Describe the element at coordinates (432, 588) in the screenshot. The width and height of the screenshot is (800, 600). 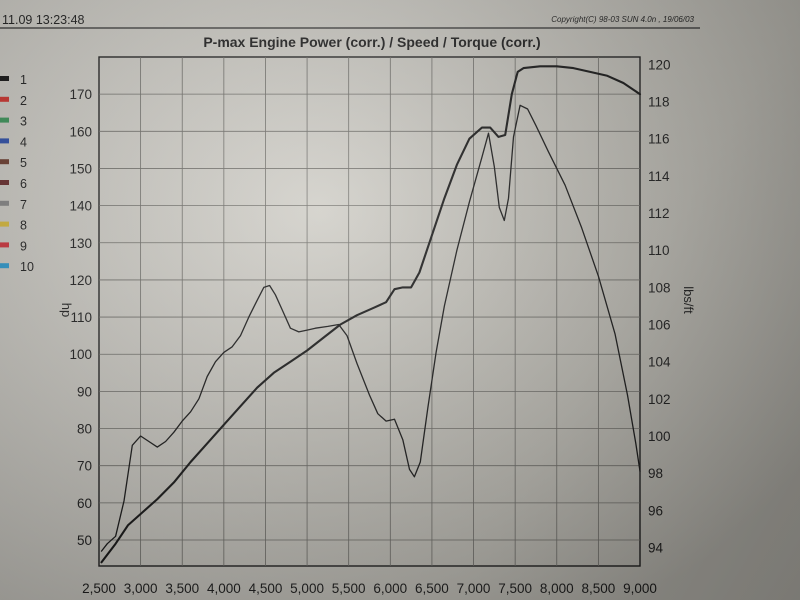
I see `x-tick-label: 6,500` at that location.